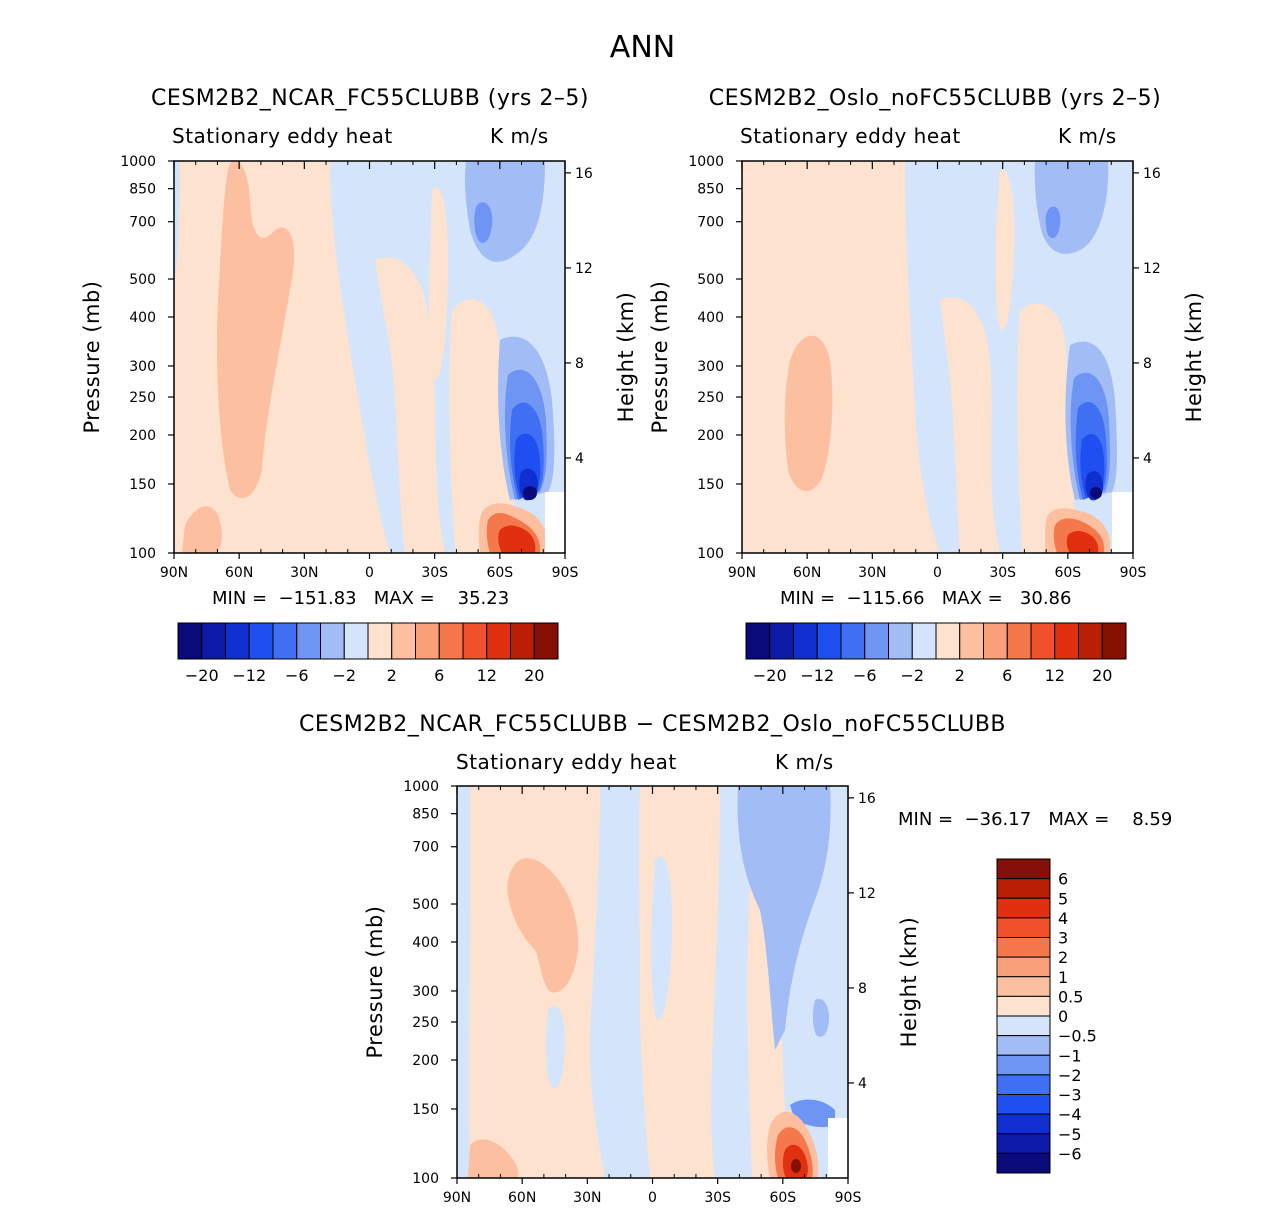  What do you see at coordinates (817, 675) in the screenshot?
I see `colorbar-label: −12` at bounding box center [817, 675].